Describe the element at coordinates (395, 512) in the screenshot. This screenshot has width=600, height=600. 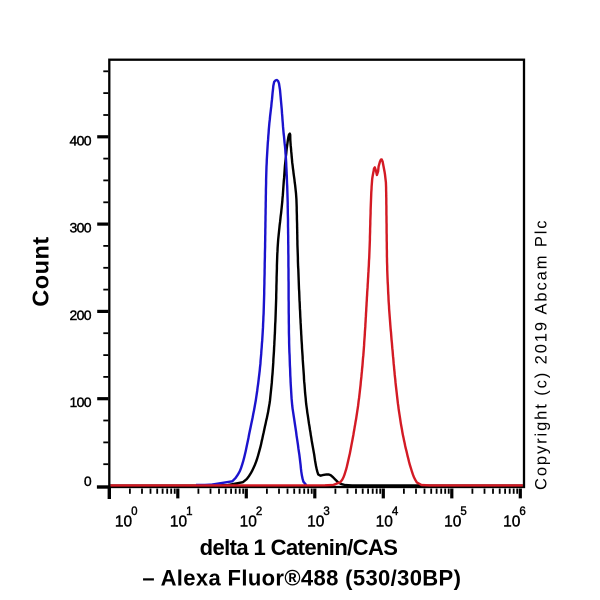
I see `svg-text: 4` at that location.